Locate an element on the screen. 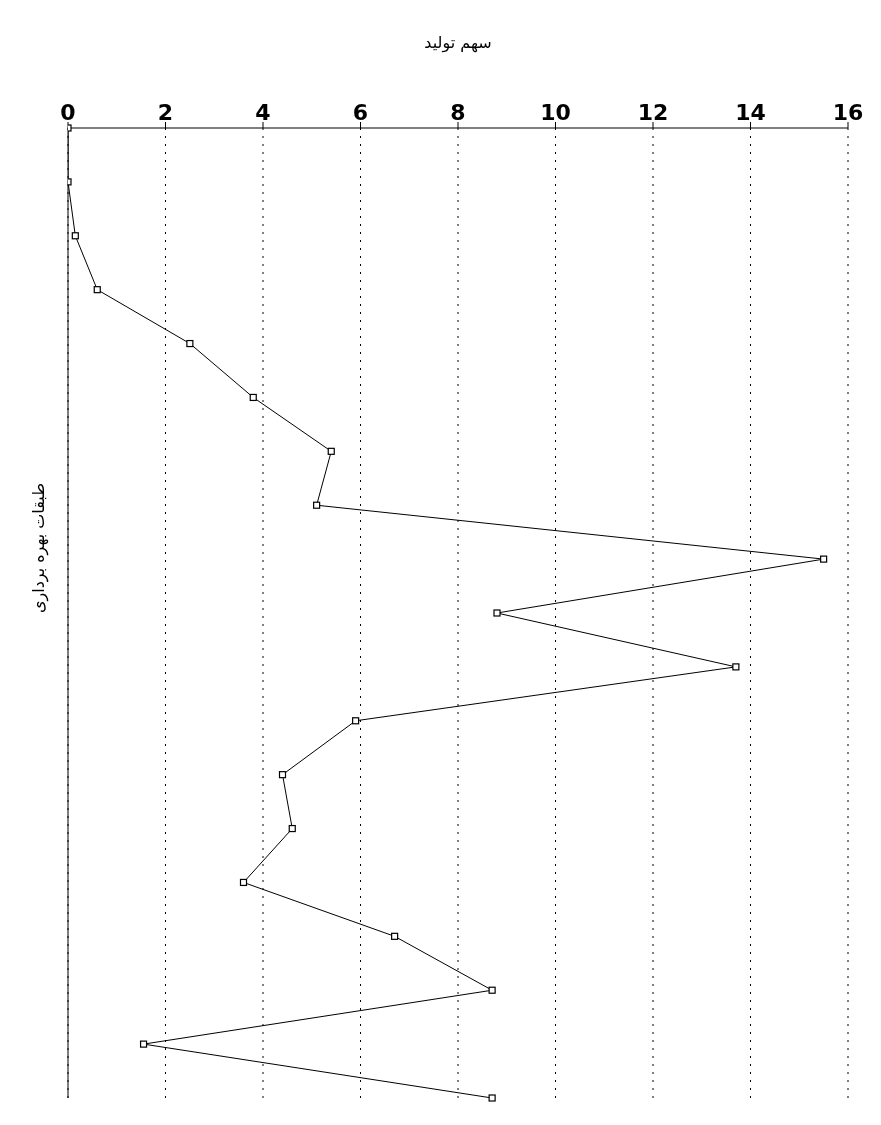 The image size is (881, 1125). x-tick-label: 4 is located at coordinates (263, 112).